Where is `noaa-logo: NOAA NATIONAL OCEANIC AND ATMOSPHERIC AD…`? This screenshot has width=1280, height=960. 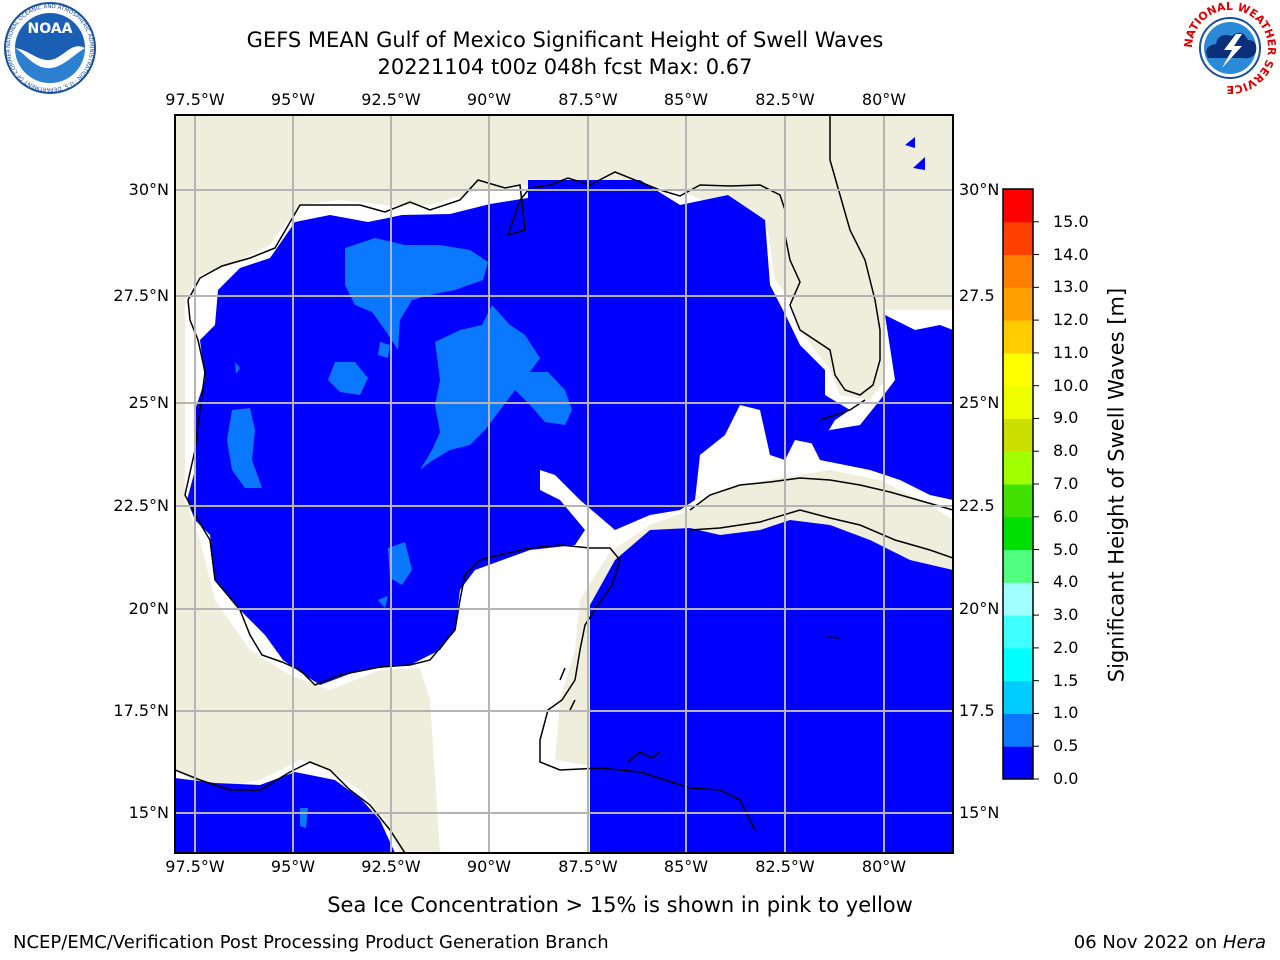 noaa-logo: NOAA NATIONAL OCEANIC AND ATMOSPHERIC AD… is located at coordinates (48, 47).